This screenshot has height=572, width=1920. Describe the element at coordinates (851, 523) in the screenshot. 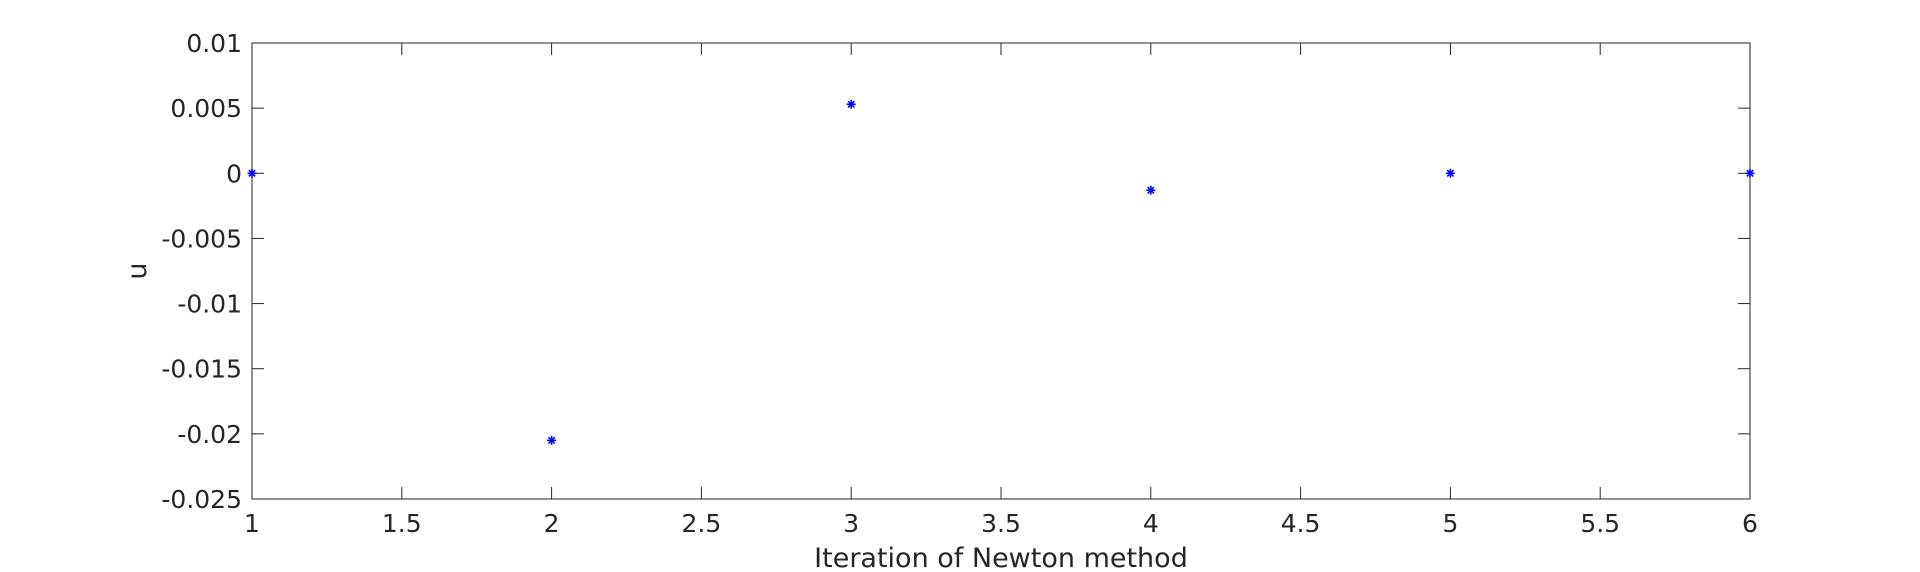

I see `x-tick-label: 3` at that location.